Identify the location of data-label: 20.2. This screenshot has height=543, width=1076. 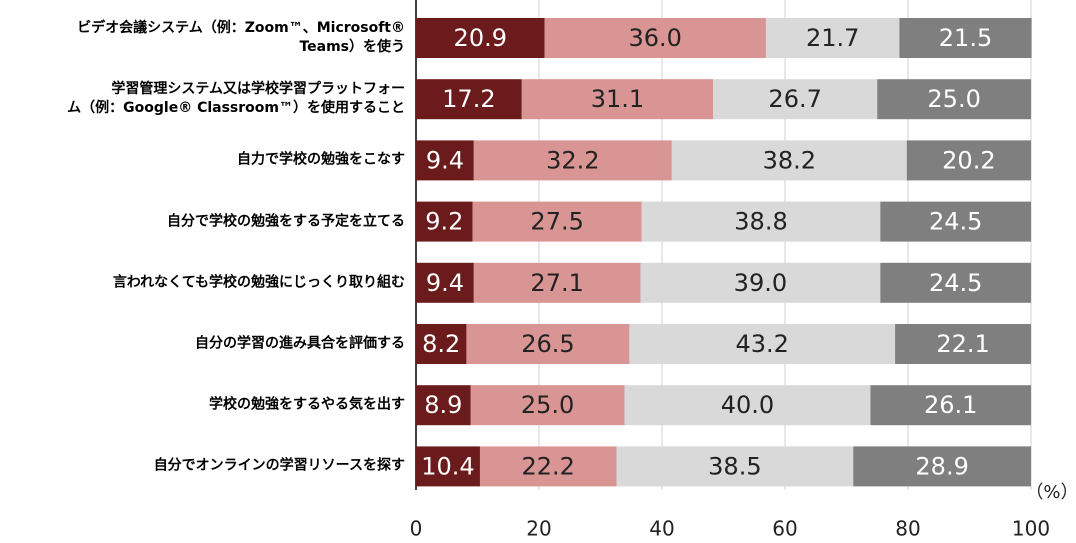
(968, 160).